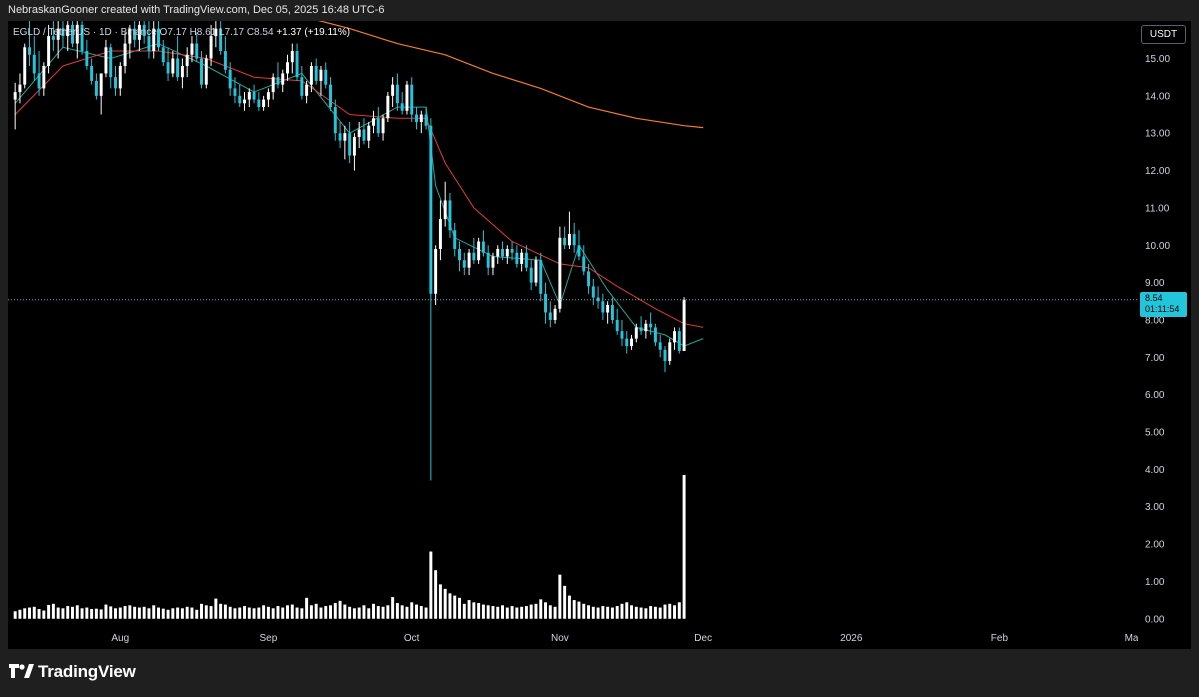  What do you see at coordinates (573, 638) in the screenshot?
I see `time-axis: Aug Sep Oct Nov Dec 2026 Feb Mar` at bounding box center [573, 638].